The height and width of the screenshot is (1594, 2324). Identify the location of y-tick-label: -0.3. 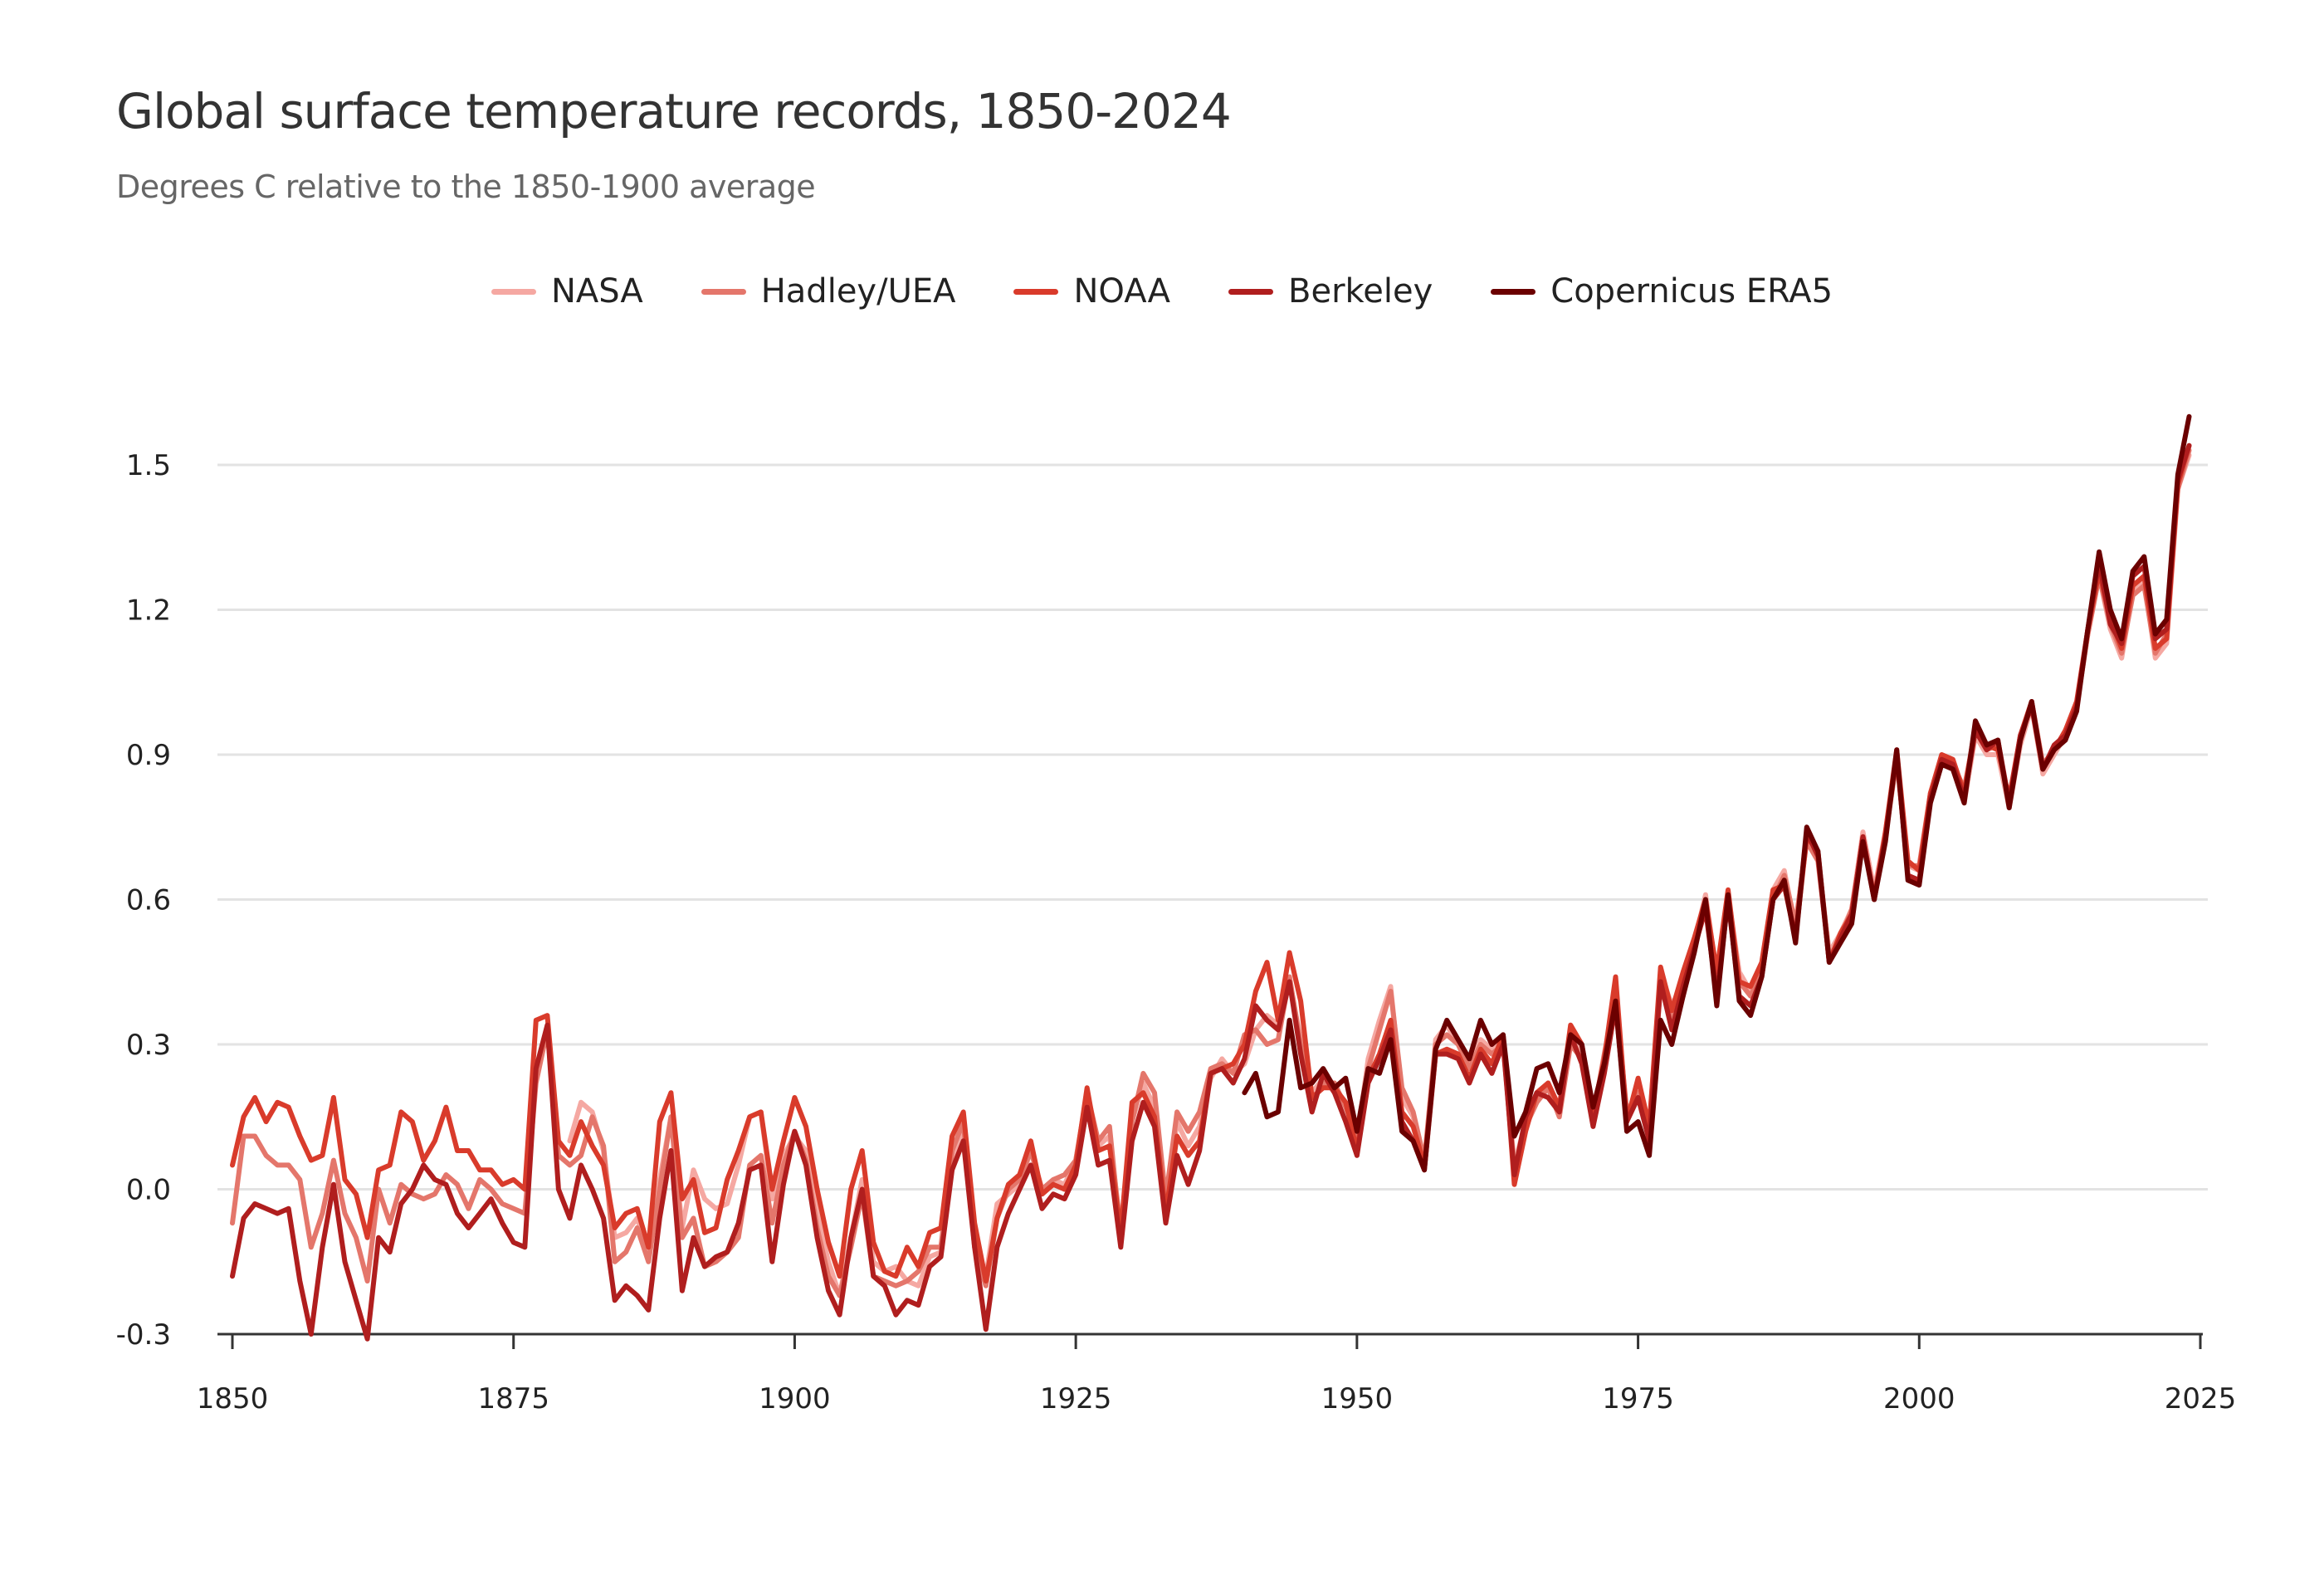
(143, 1335).